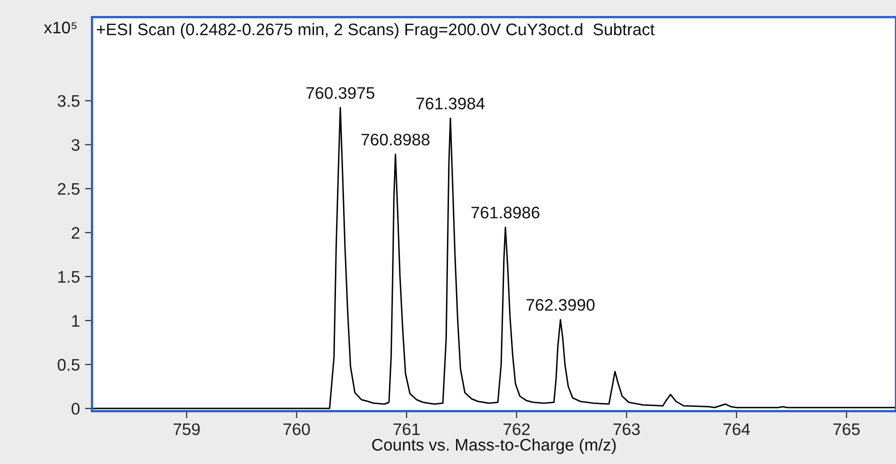 This screenshot has width=896, height=464. I want to click on x-tick-label: 762, so click(517, 429).